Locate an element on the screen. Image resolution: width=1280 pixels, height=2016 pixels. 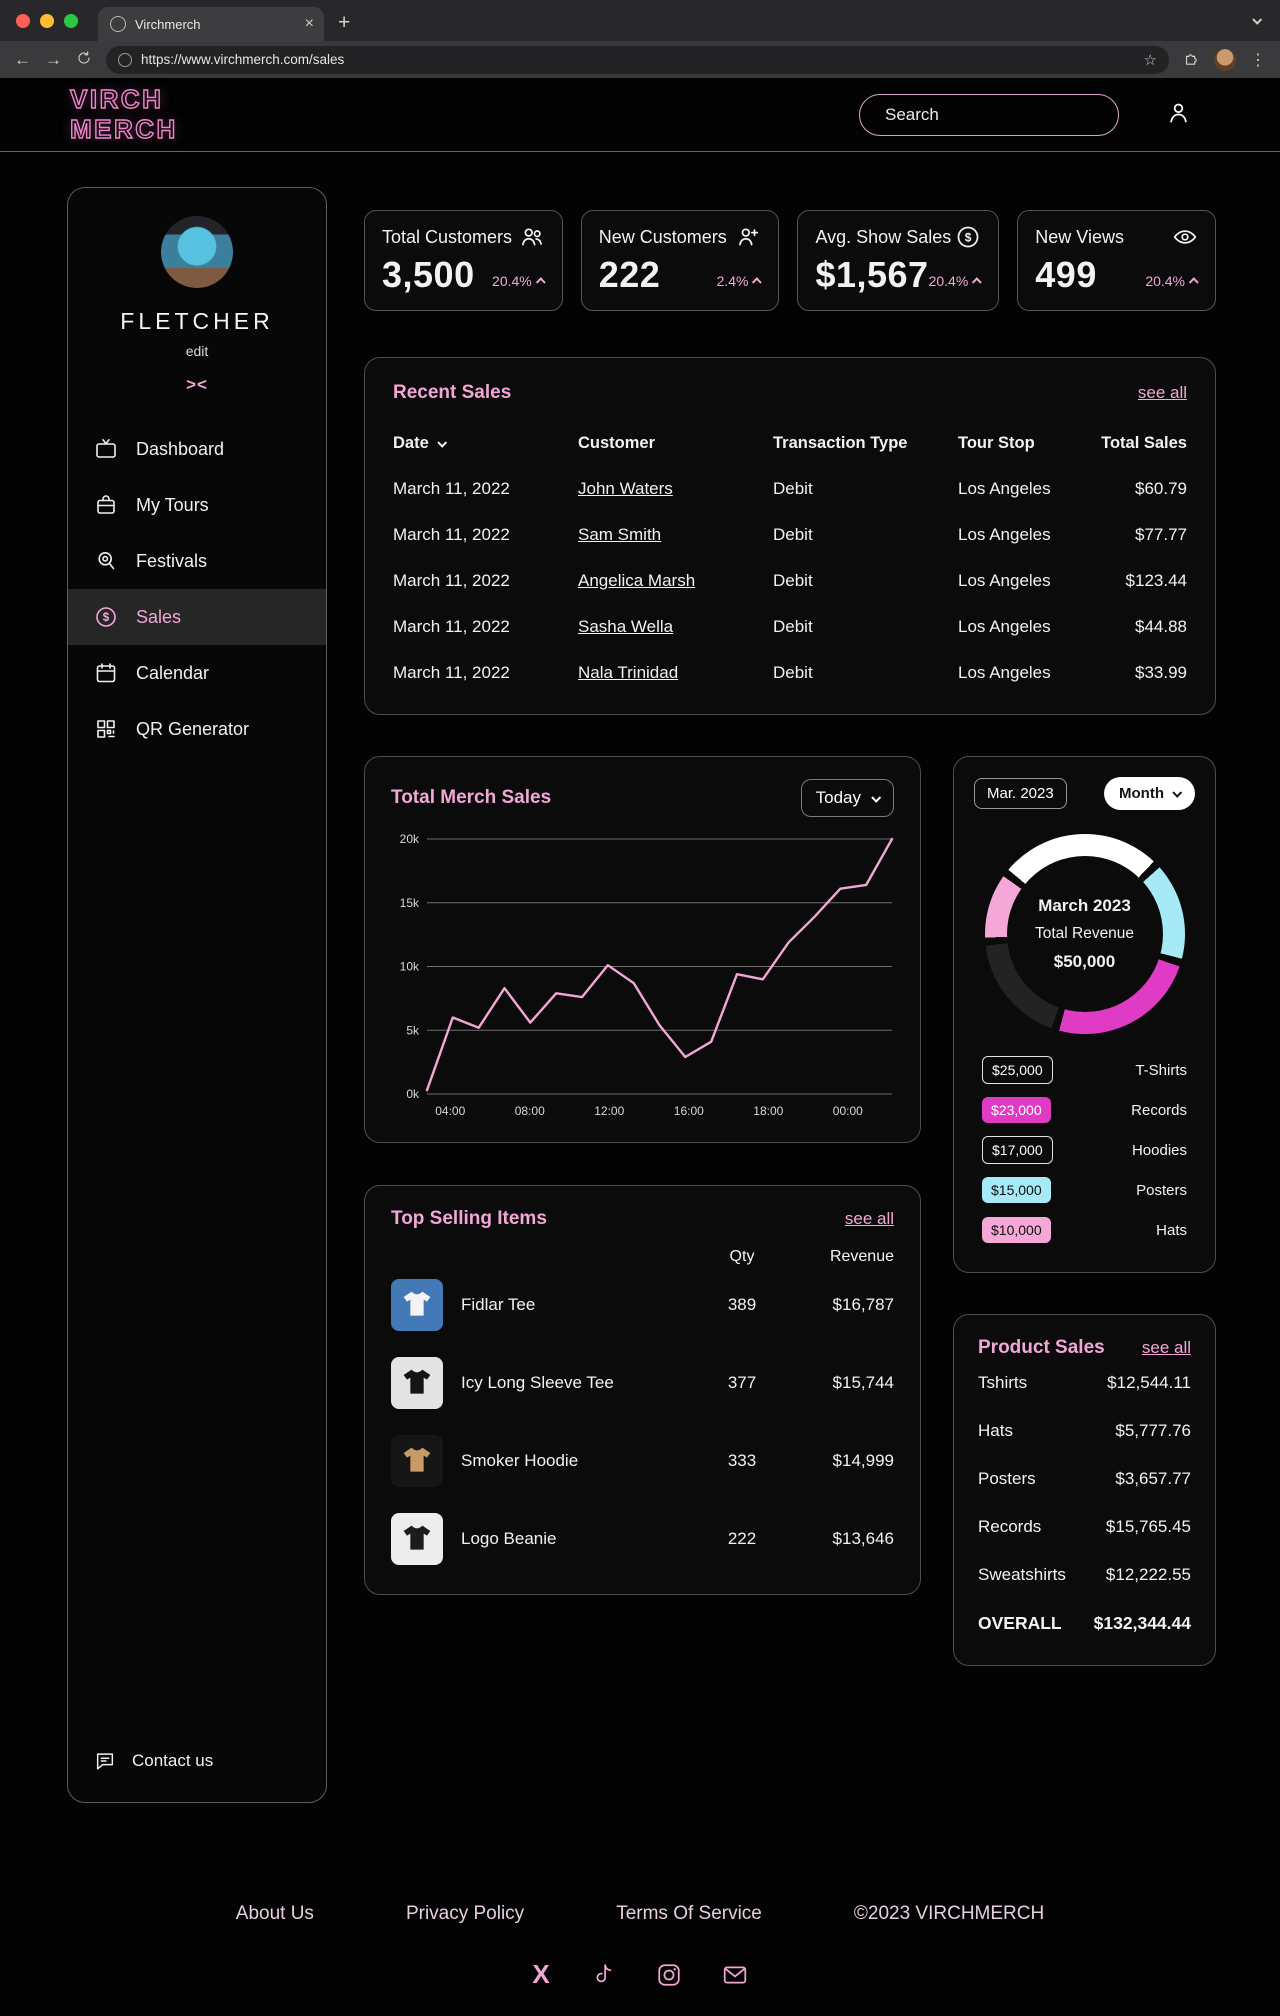
sidebar-item-calendar: Calendar is located at coordinates (197, 673).